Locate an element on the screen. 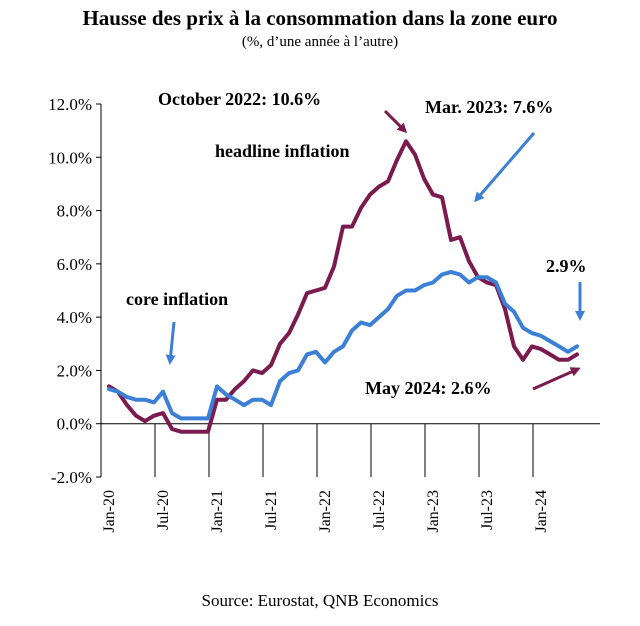 The width and height of the screenshot is (640, 626). arrow-mar-2023 is located at coordinates (505, 167).